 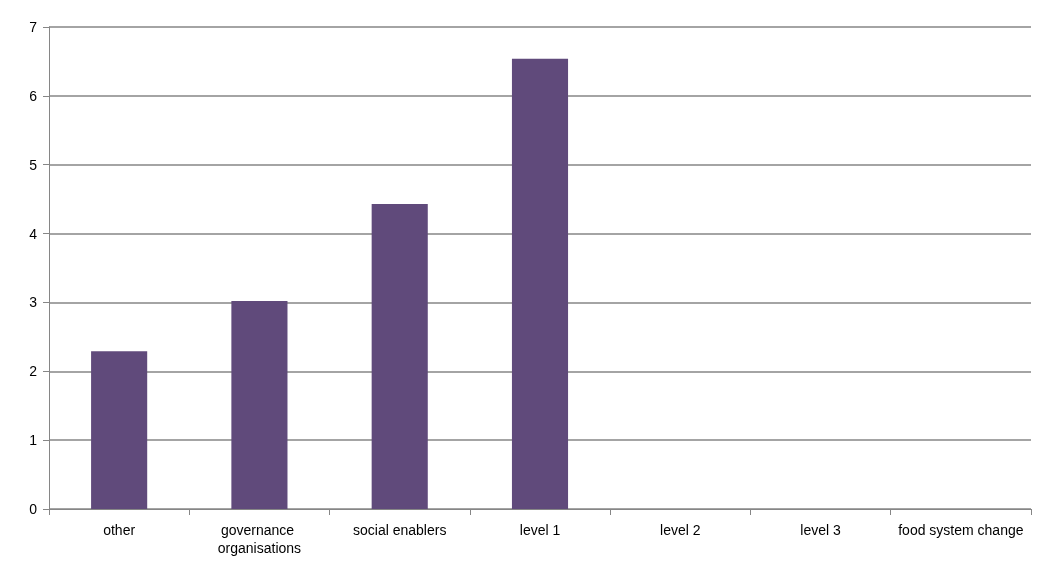 What do you see at coordinates (33, 440) in the screenshot?
I see `y-tick-label: 1` at bounding box center [33, 440].